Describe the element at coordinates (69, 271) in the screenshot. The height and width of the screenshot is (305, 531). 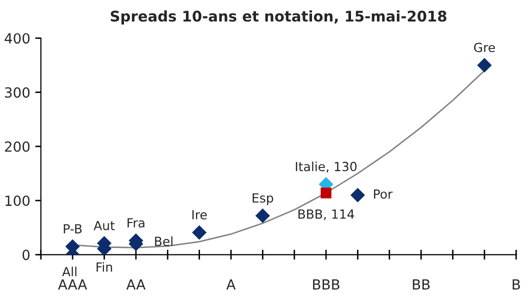
I see `data-label: All` at that location.